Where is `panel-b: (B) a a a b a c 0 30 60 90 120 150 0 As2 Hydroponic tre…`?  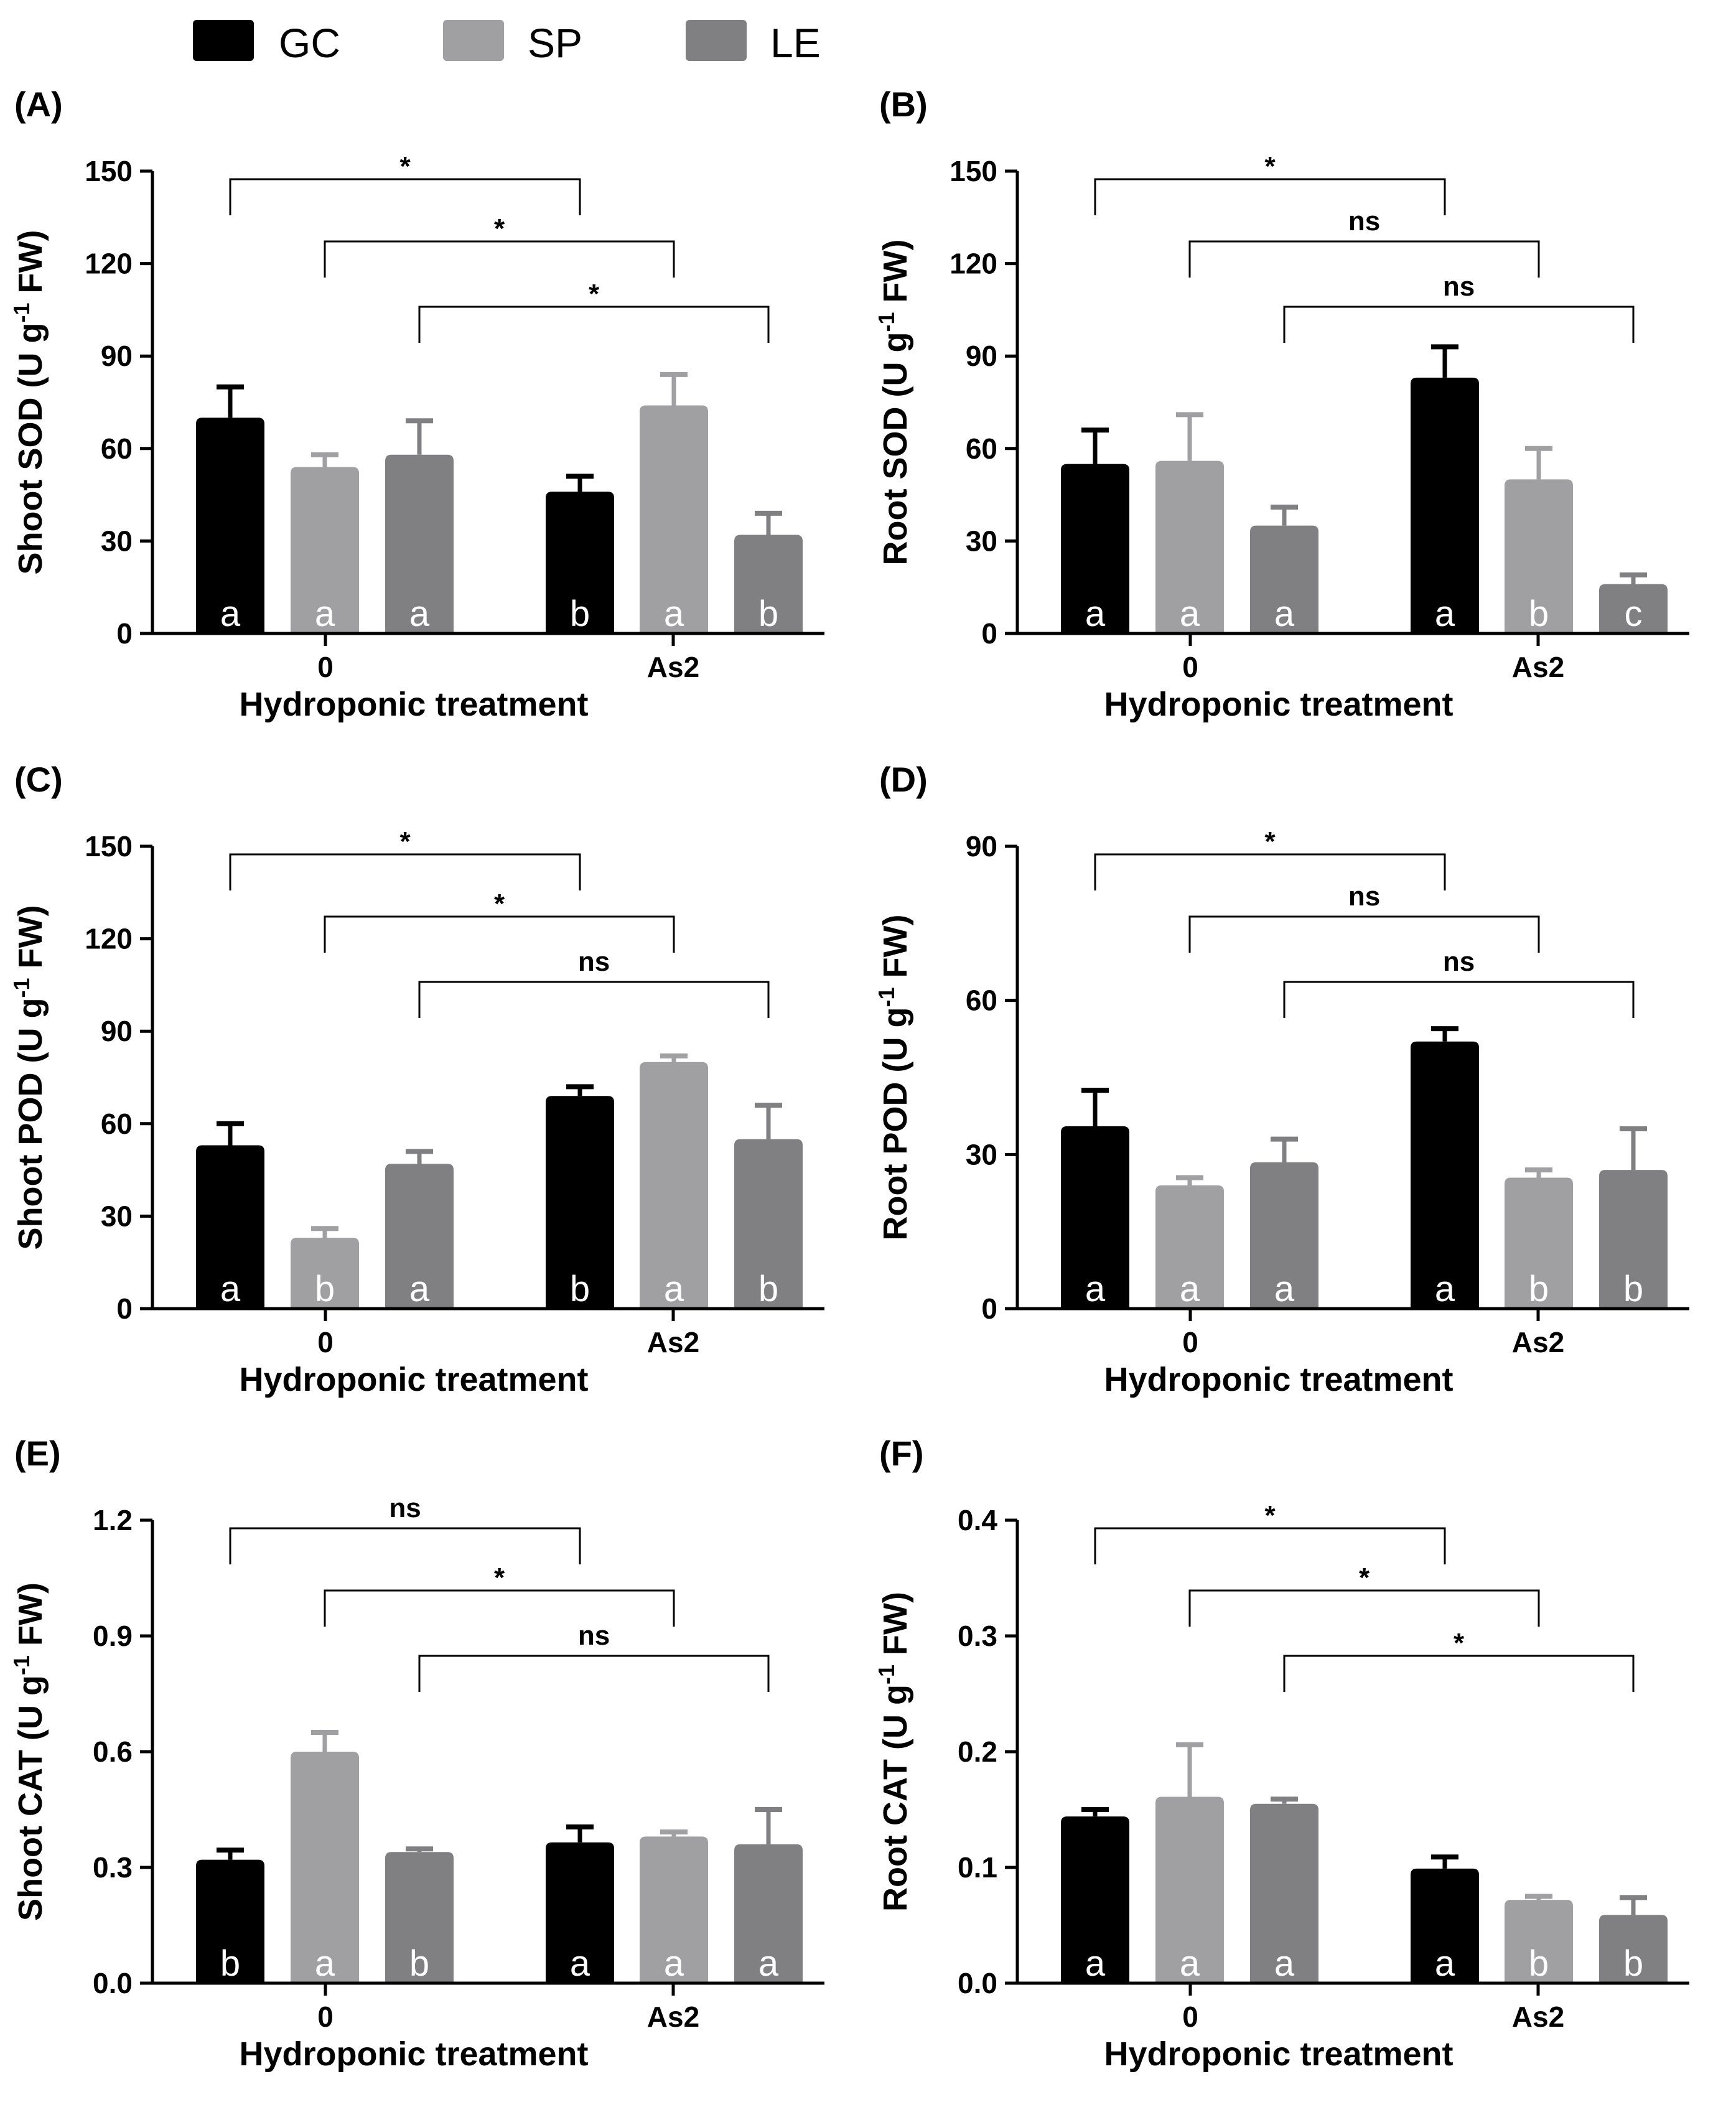
panel-b: (B) a a a b a c 0 30 60 90 120 150 0 As2 Hydroponic tre… is located at coordinates (1281, 404).